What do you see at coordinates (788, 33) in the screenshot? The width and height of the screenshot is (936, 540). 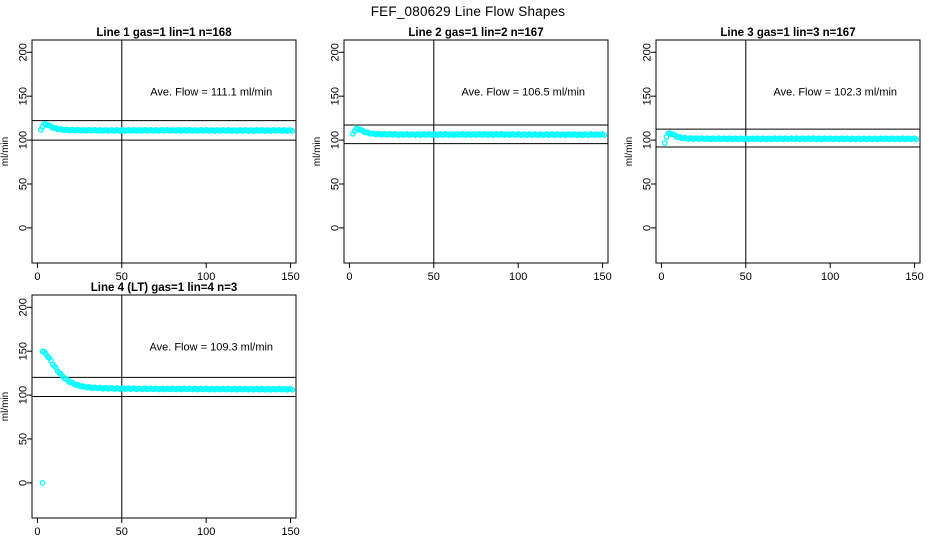 I see `panel-title-line-3: Line 3 gas=1 lin=3 n=167` at bounding box center [788, 33].